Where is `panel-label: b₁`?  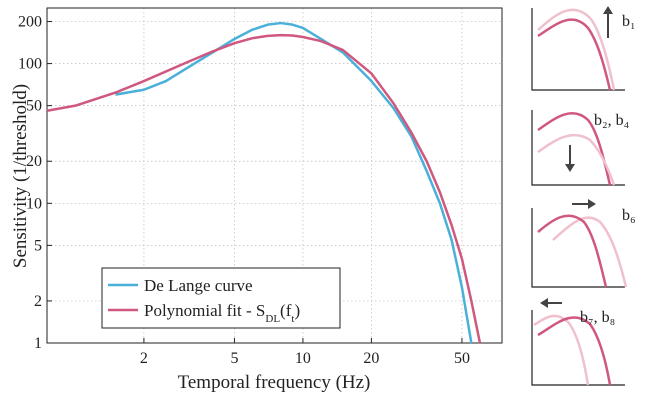
panel-label: b₁ is located at coordinates (629, 21).